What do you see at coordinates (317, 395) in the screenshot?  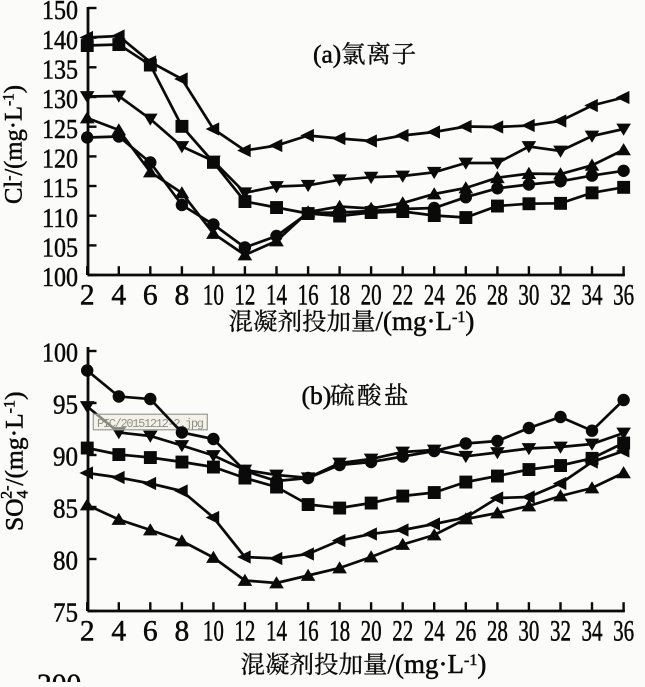 I see `svg-text: (b)` at bounding box center [317, 395].